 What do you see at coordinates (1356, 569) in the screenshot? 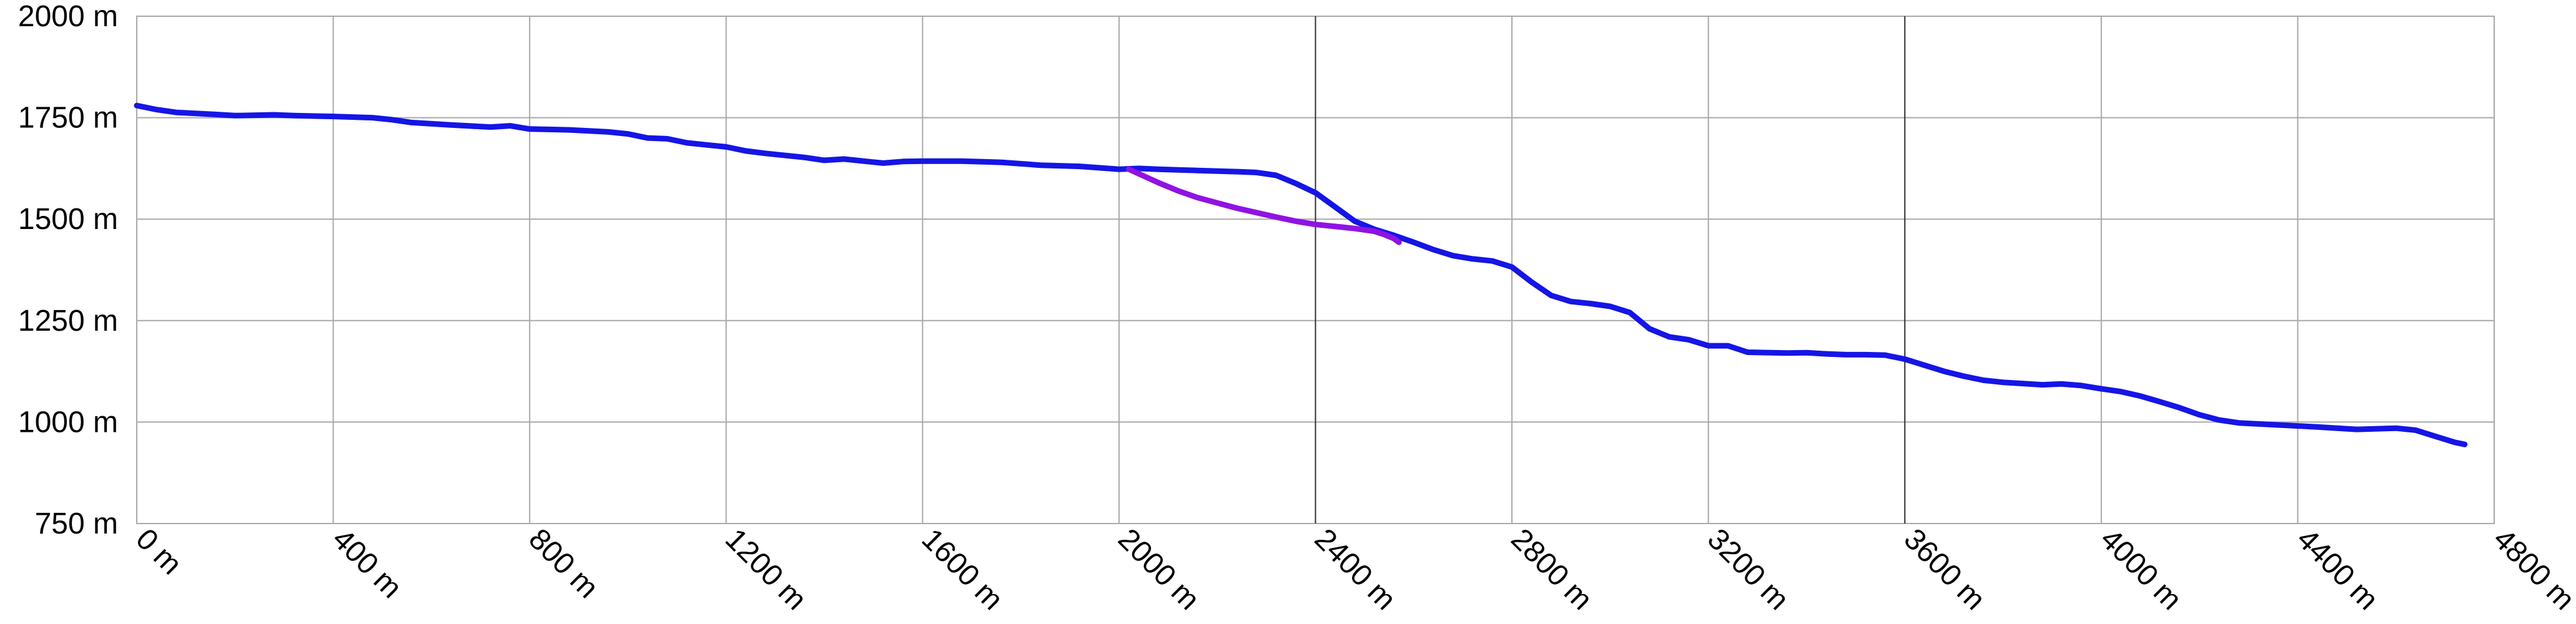
I see `x-tick-label: 2400 m` at bounding box center [1356, 569].